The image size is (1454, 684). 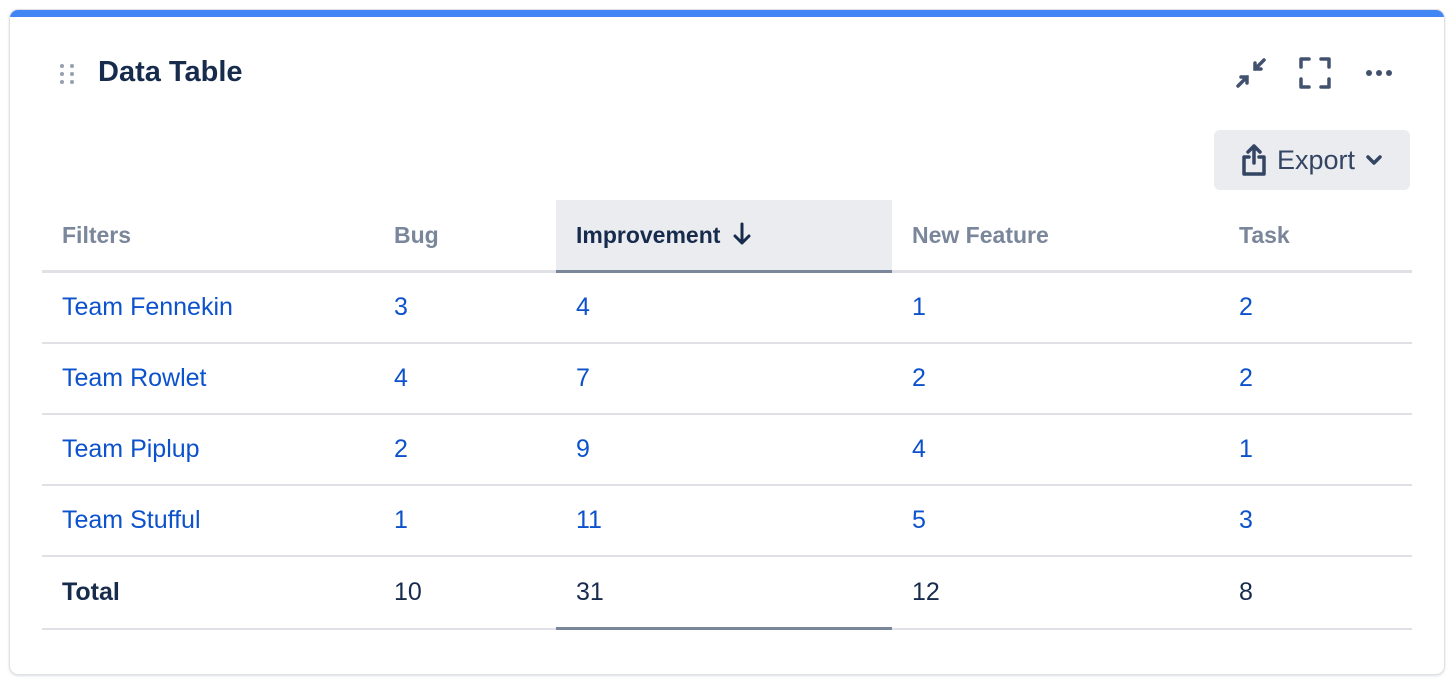 I want to click on drag-handle-icon, so click(x=67, y=75).